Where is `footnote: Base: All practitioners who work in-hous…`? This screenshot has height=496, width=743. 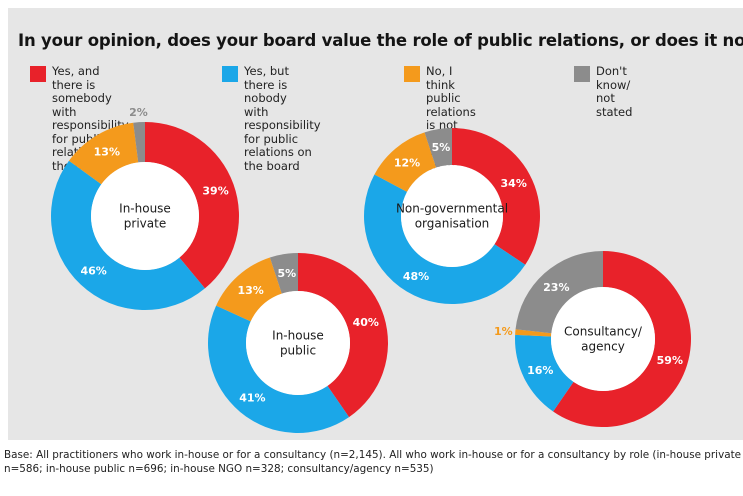 footnote: Base: All practitioners who work in-hous… is located at coordinates (373, 462).